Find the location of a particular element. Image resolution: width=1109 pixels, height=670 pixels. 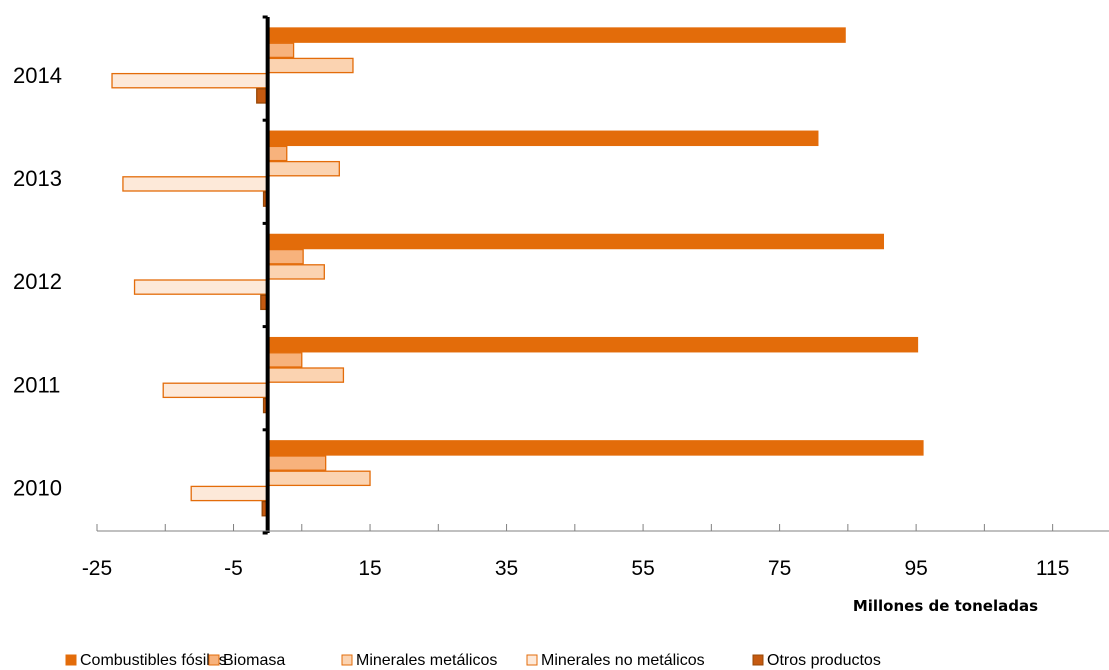

y-label-2014: 2014 is located at coordinates (37, 75).